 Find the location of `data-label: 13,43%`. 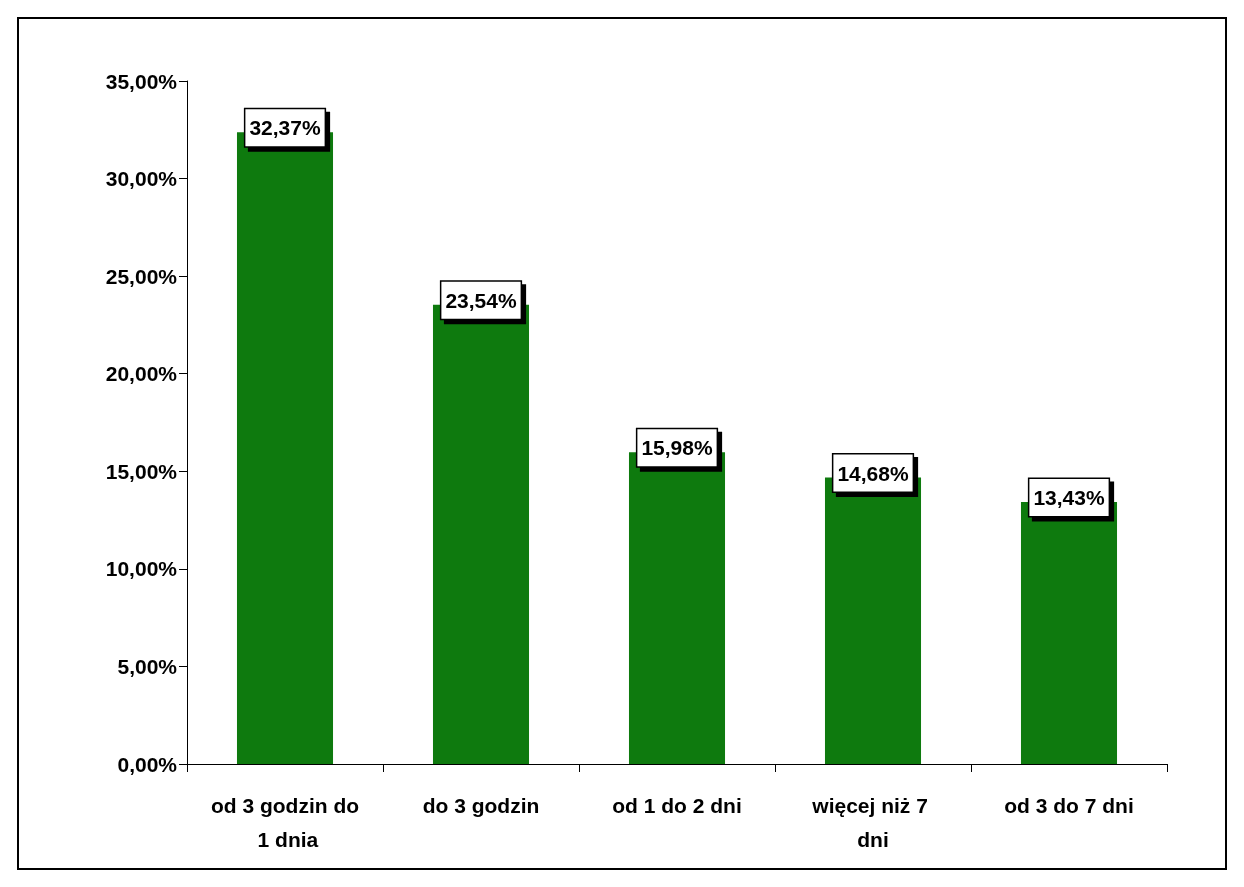

data-label: 13,43% is located at coordinates (1069, 497).